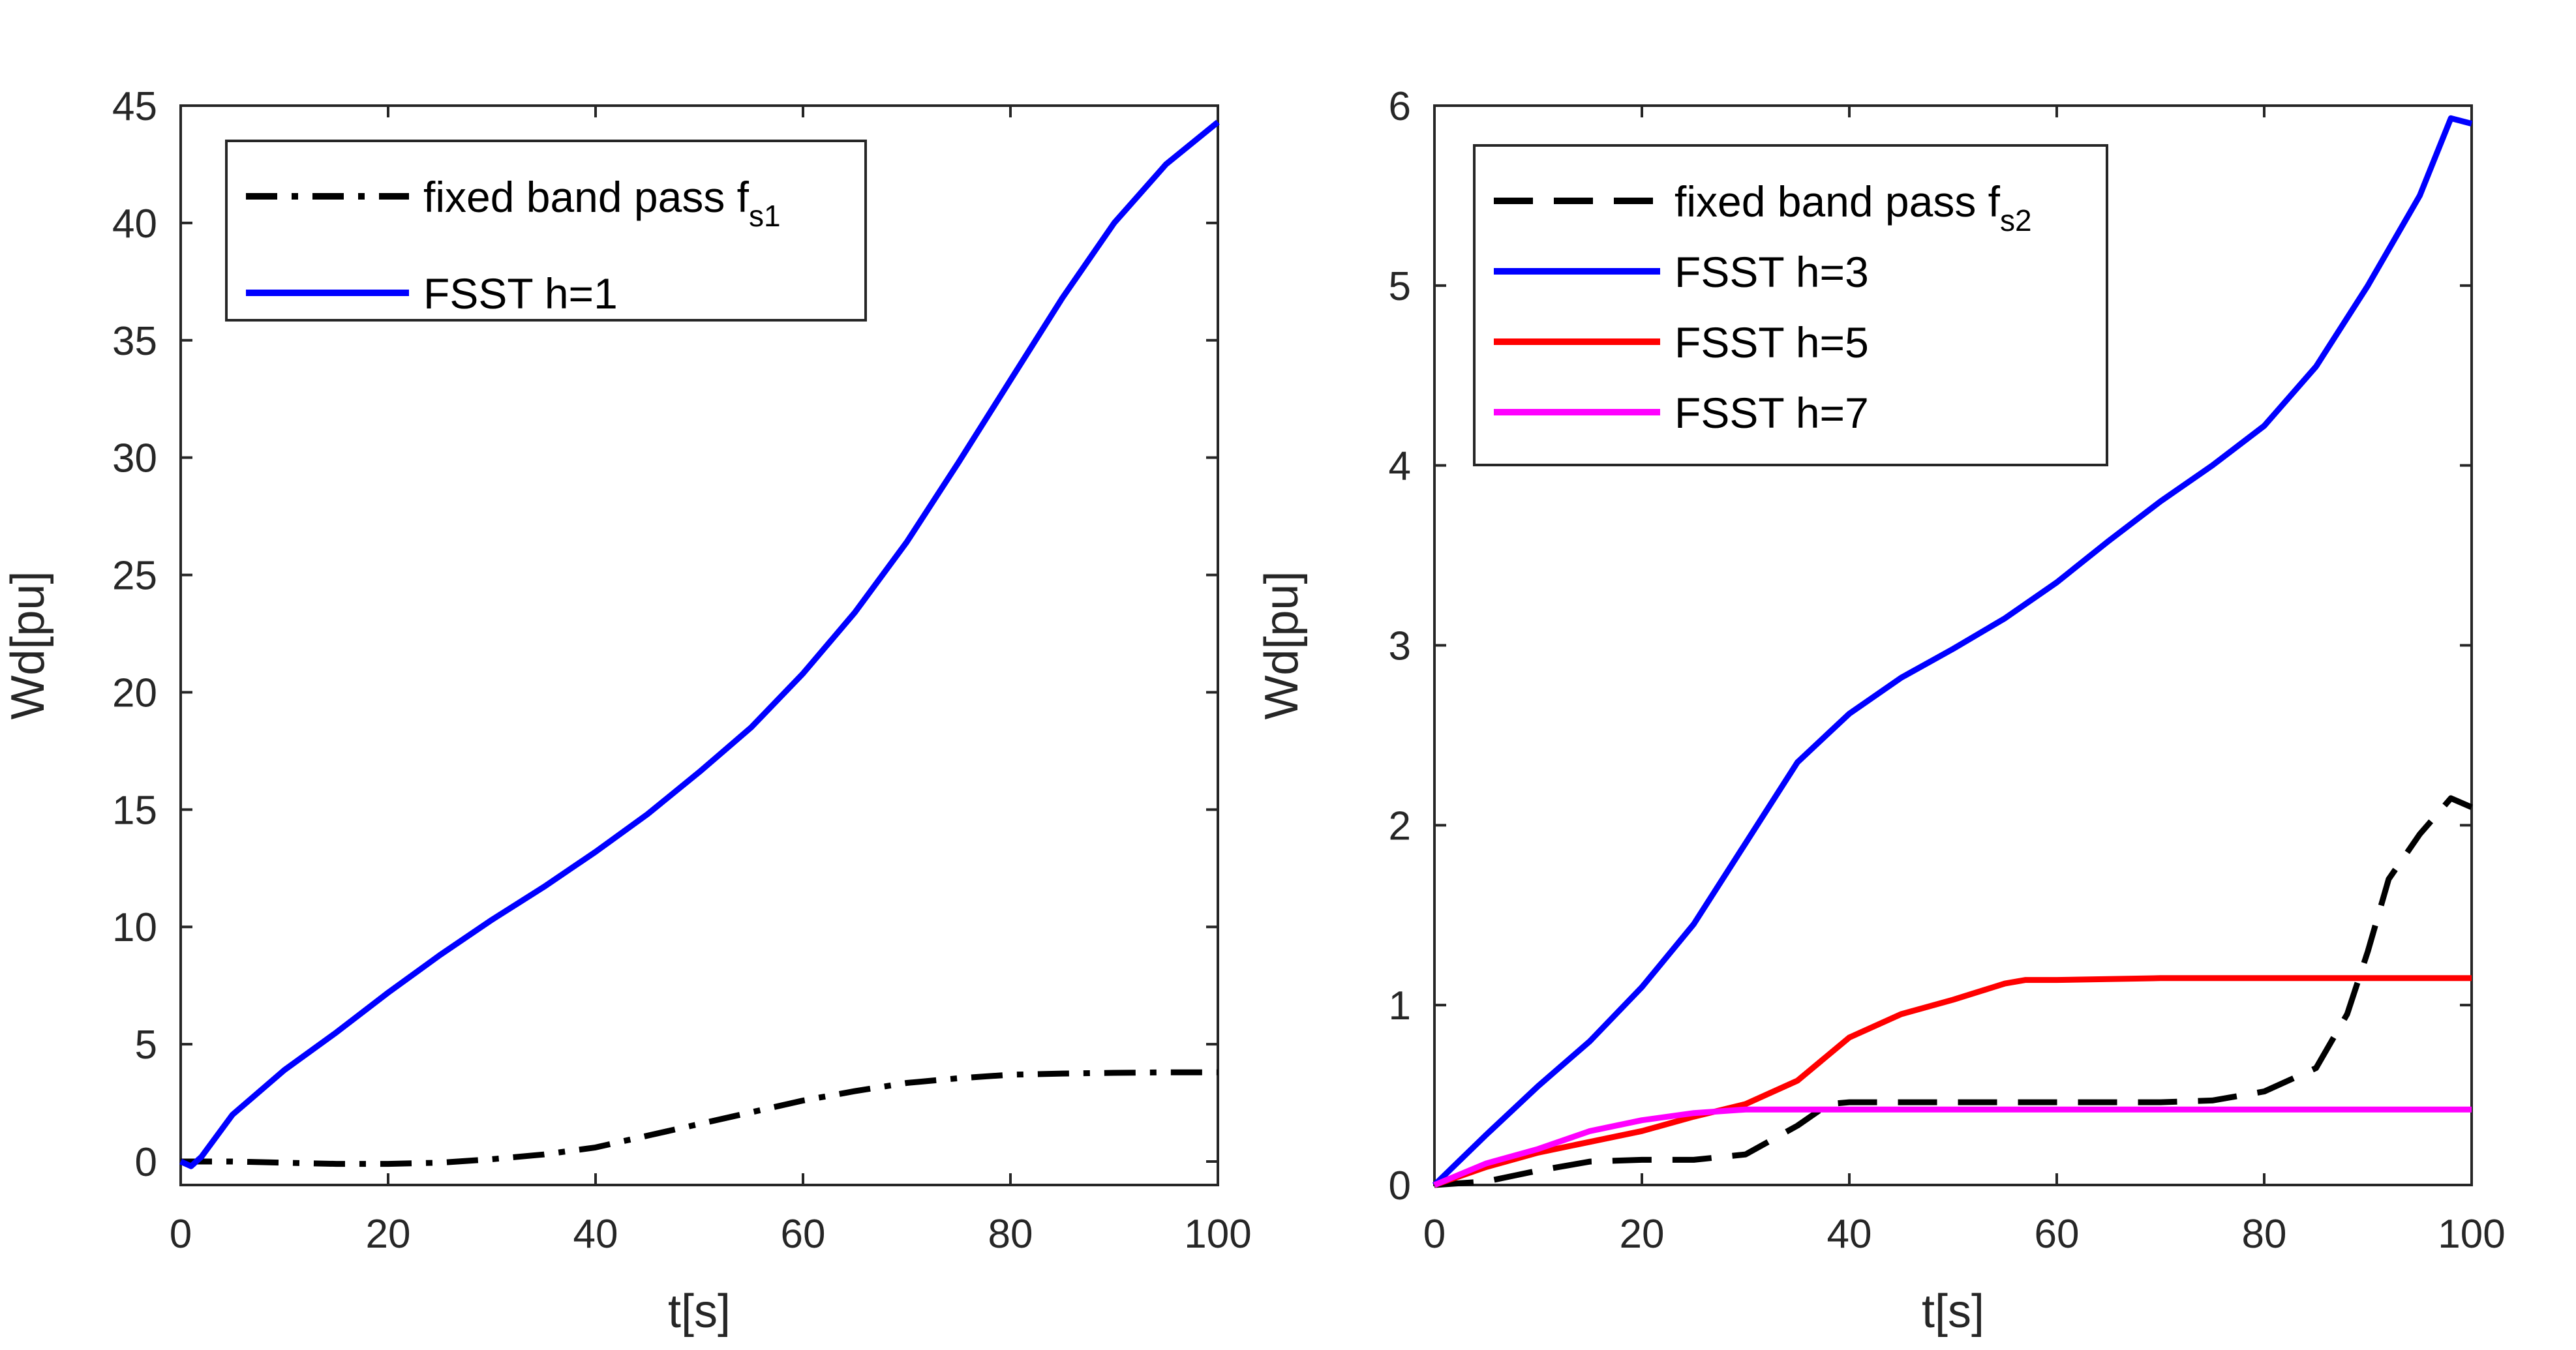  I want to click on y-tick-label: 1, so click(1400, 1006).